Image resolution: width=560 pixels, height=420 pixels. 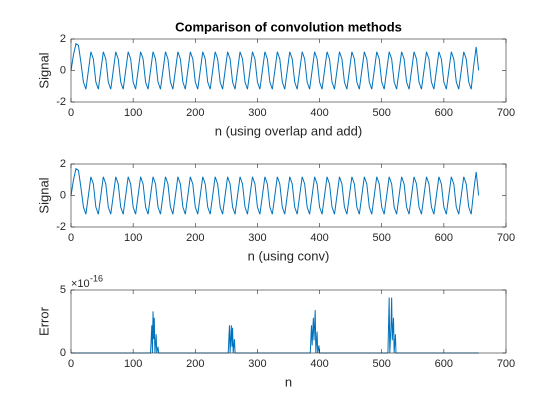 What do you see at coordinates (289, 255) in the screenshot?
I see `x-axis-label: n (using conv)` at bounding box center [289, 255].